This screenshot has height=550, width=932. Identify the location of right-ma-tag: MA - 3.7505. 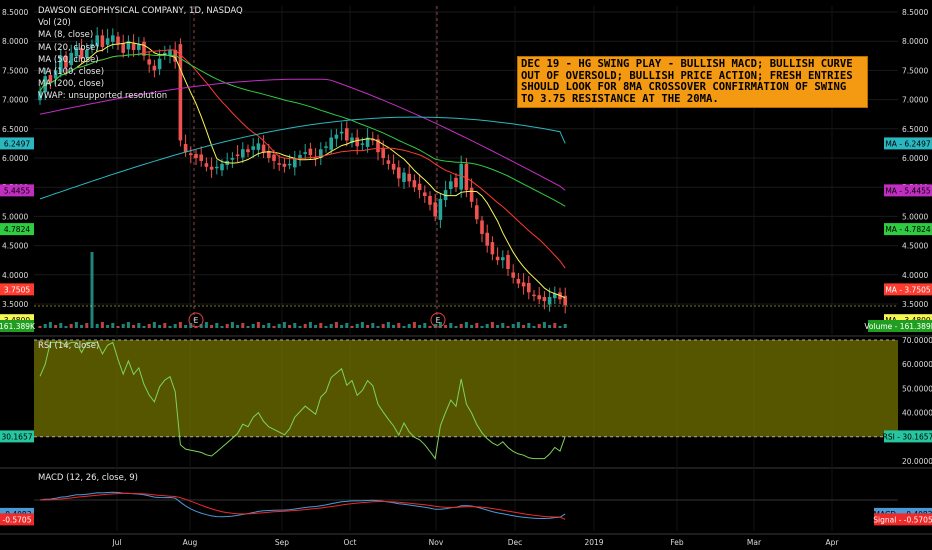
(908, 289).